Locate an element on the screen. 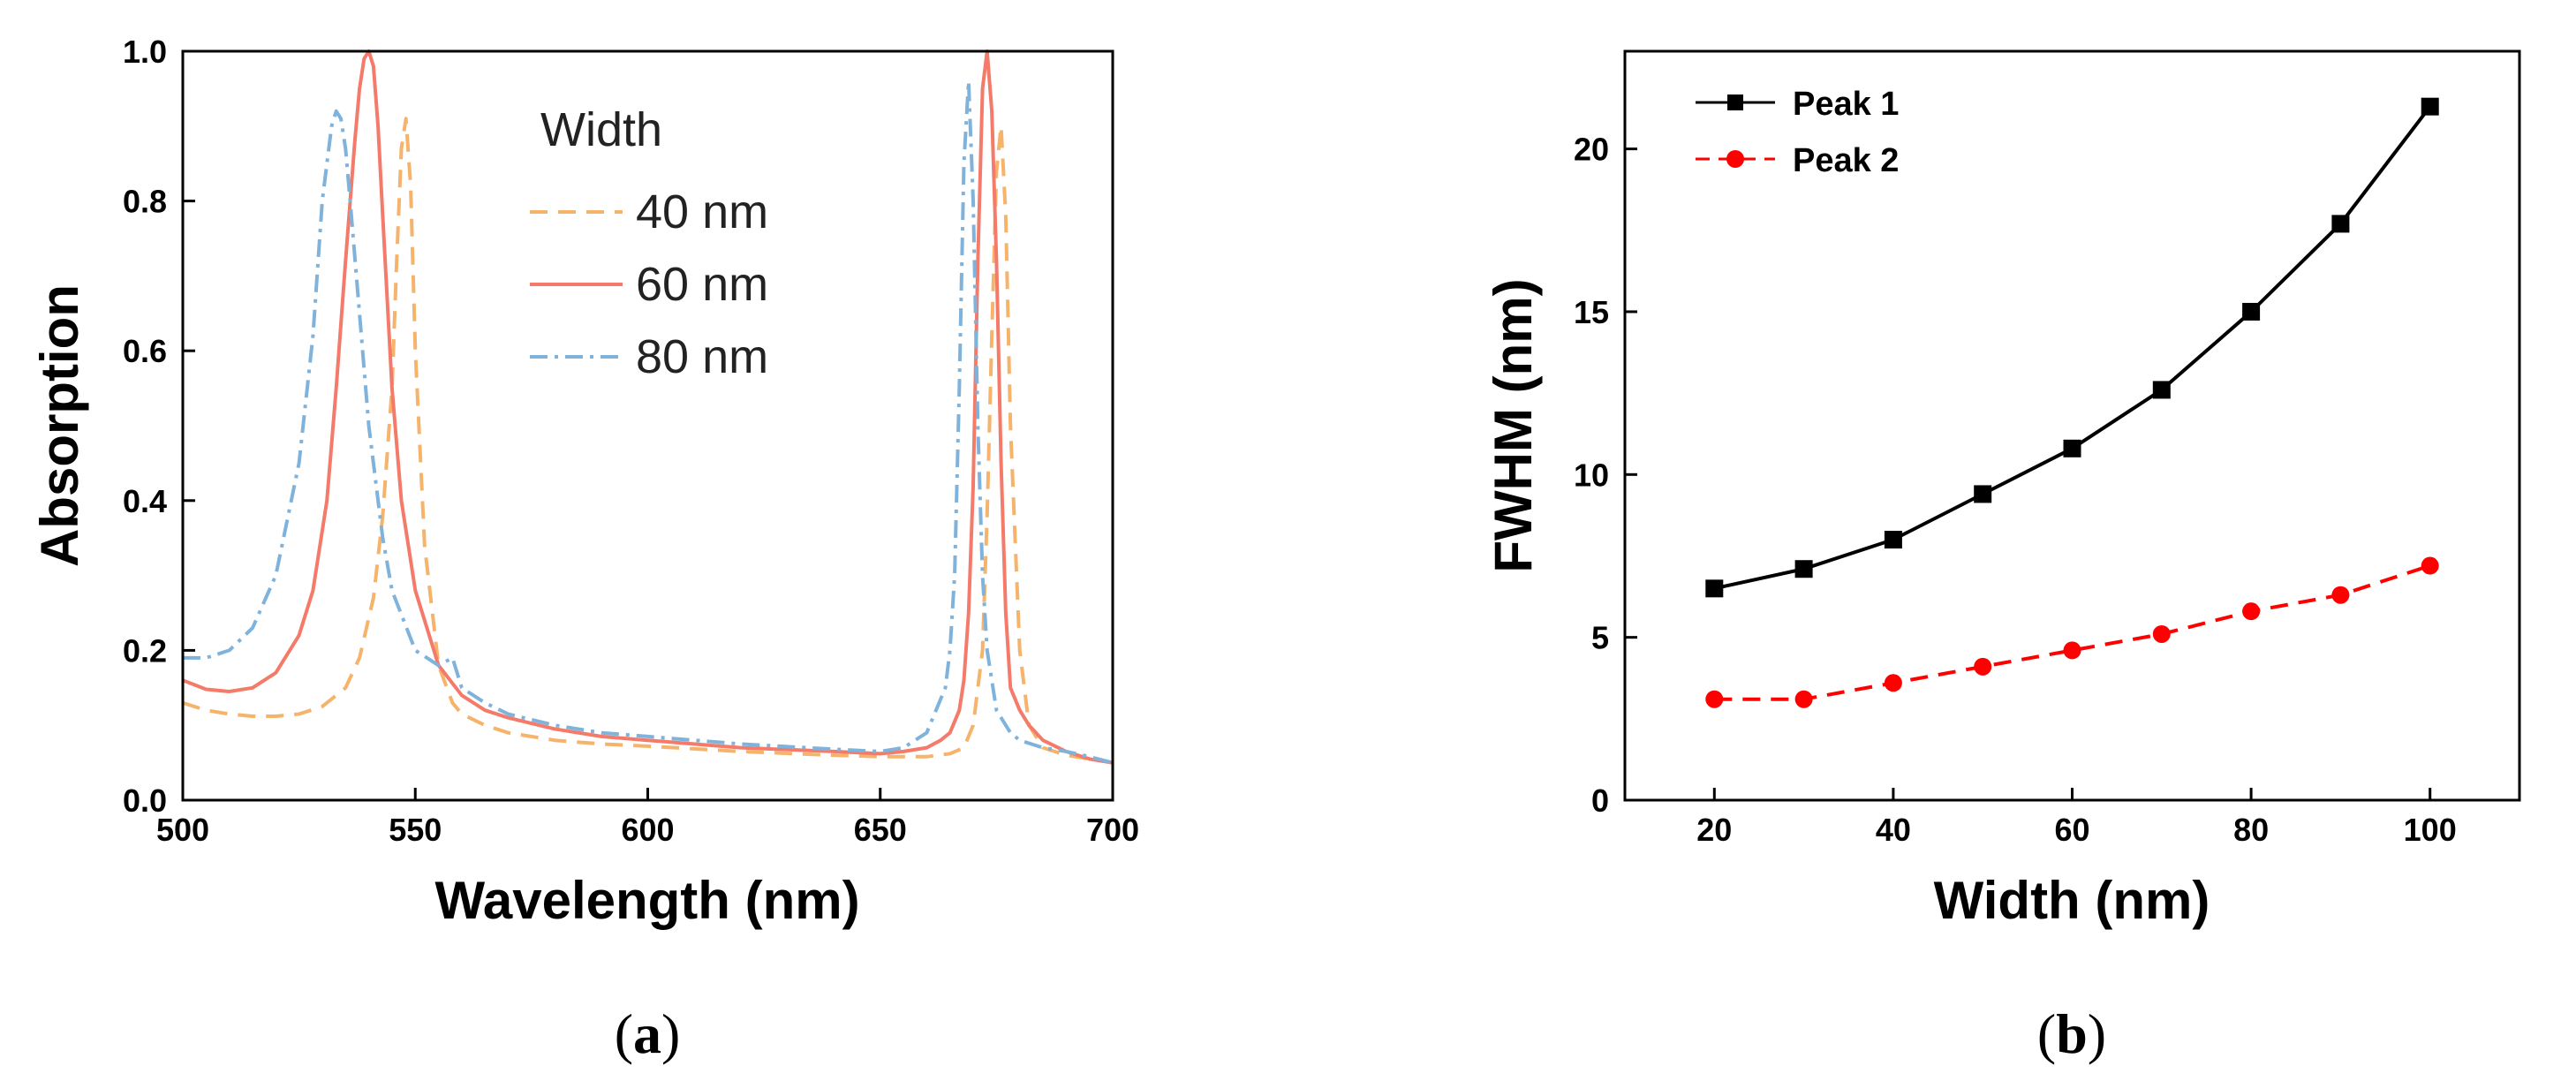  legend-b-marker-peak2 is located at coordinates (1735, 159).